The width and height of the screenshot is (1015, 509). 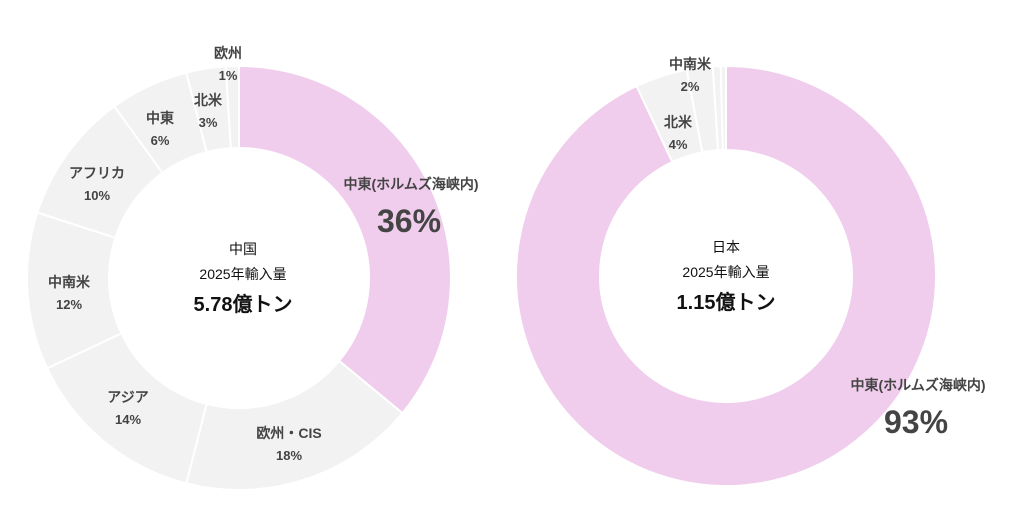 What do you see at coordinates (678, 144) in the screenshot?
I see `japan-slice-value-1: 4%` at bounding box center [678, 144].